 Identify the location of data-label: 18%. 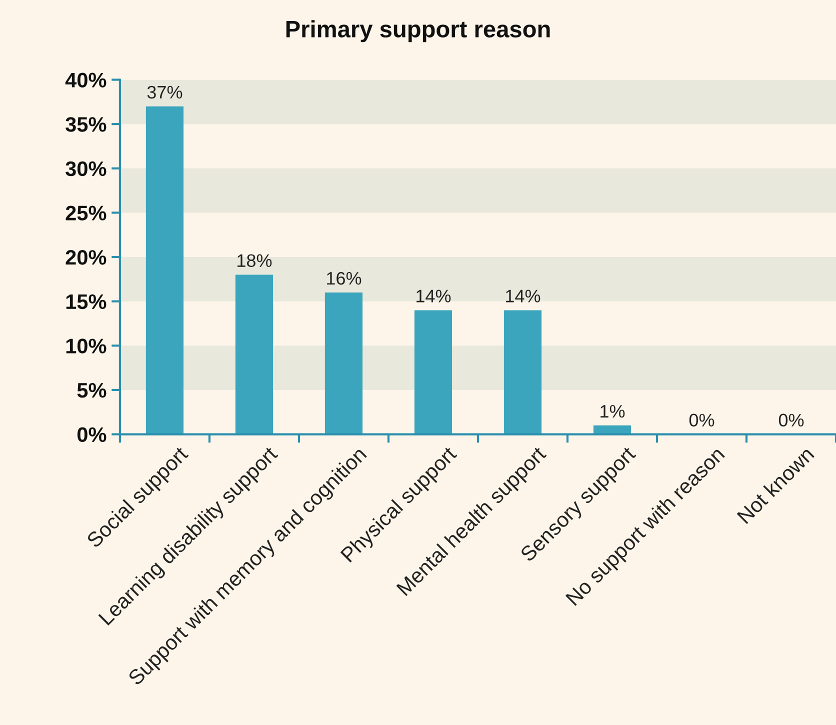
(255, 261).